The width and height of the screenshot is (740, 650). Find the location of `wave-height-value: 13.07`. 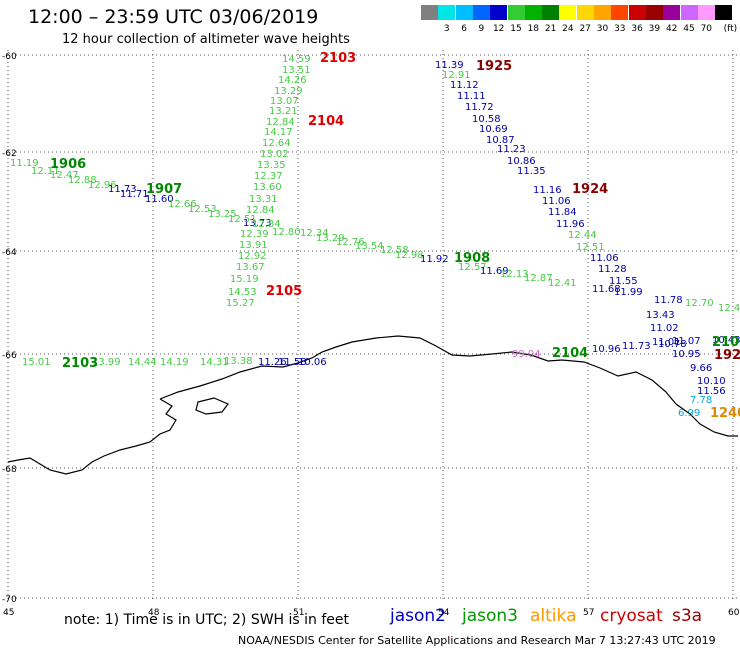

wave-height-value: 13.07 is located at coordinates (284, 101).